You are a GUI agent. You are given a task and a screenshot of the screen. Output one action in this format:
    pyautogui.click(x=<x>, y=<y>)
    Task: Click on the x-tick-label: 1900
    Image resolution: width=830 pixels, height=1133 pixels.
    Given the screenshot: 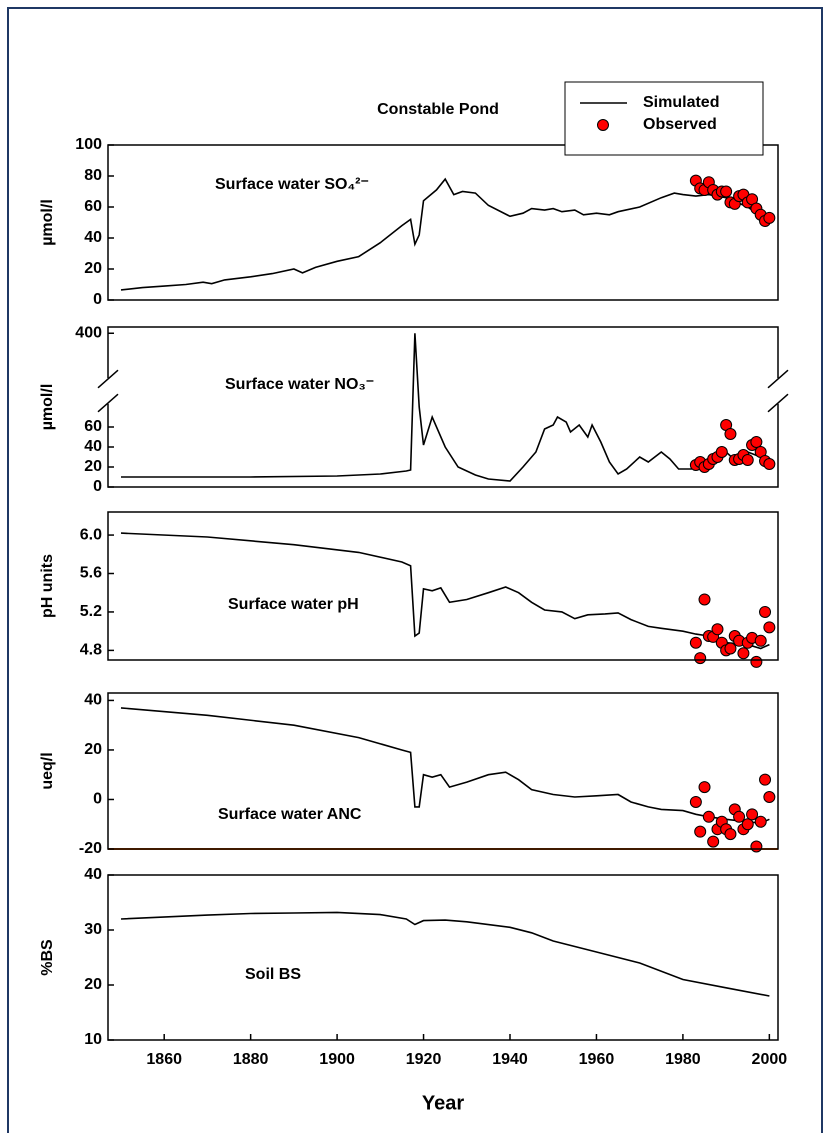 What is the action you would take?
    pyautogui.click(x=337, y=1059)
    